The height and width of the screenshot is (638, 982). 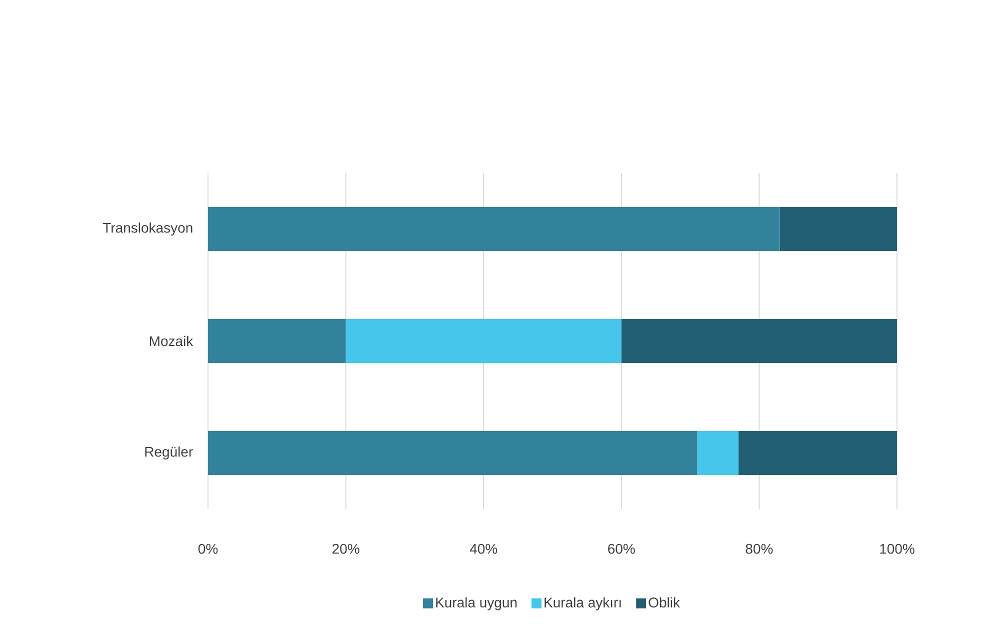 What do you see at coordinates (582, 603) in the screenshot?
I see `legend-label: Kurala aykırı` at bounding box center [582, 603].